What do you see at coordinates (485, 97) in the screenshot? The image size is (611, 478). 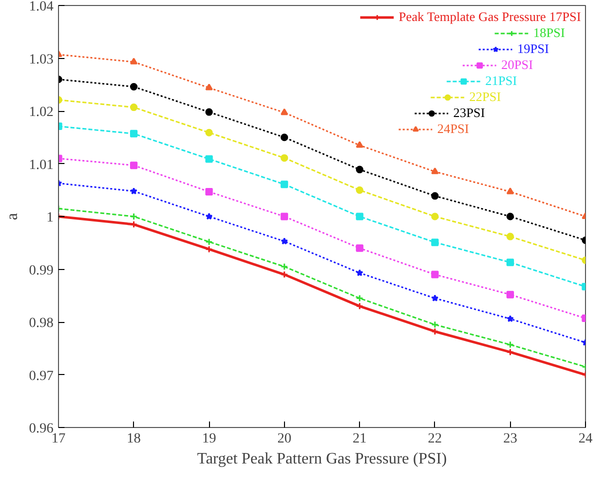 I see `legend-label: 22PSI` at bounding box center [485, 97].